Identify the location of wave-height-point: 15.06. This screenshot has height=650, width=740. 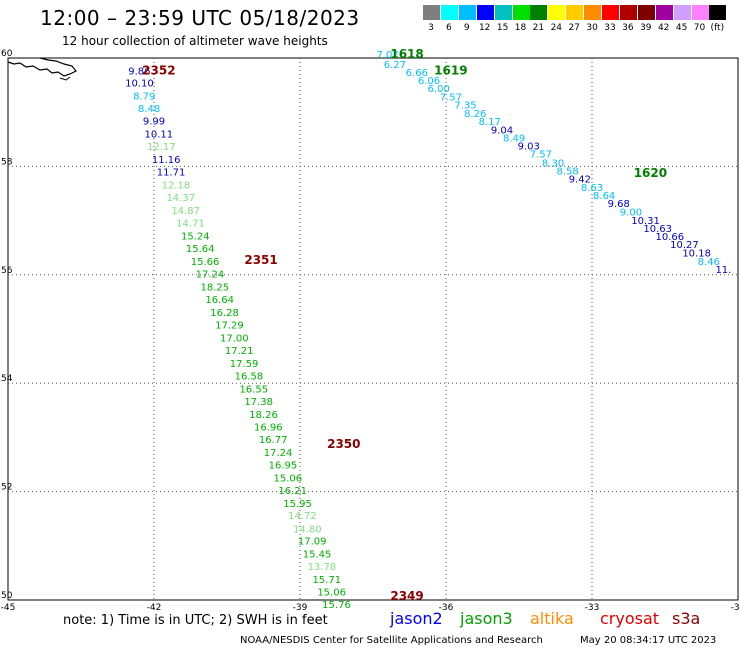
(288, 478).